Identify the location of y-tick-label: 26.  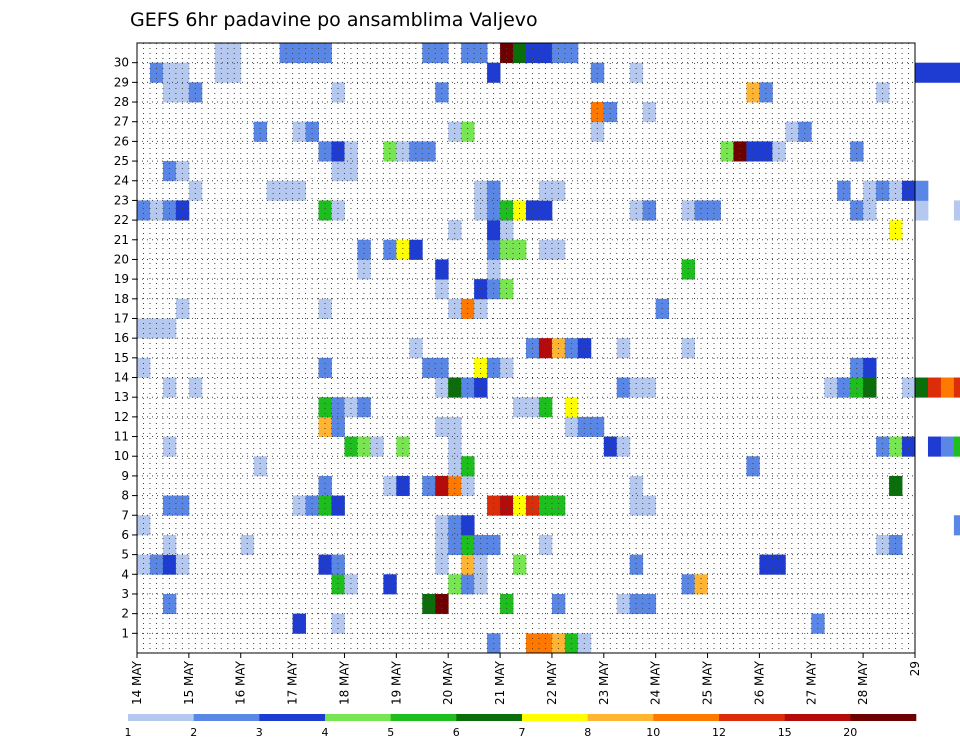
(121, 141).